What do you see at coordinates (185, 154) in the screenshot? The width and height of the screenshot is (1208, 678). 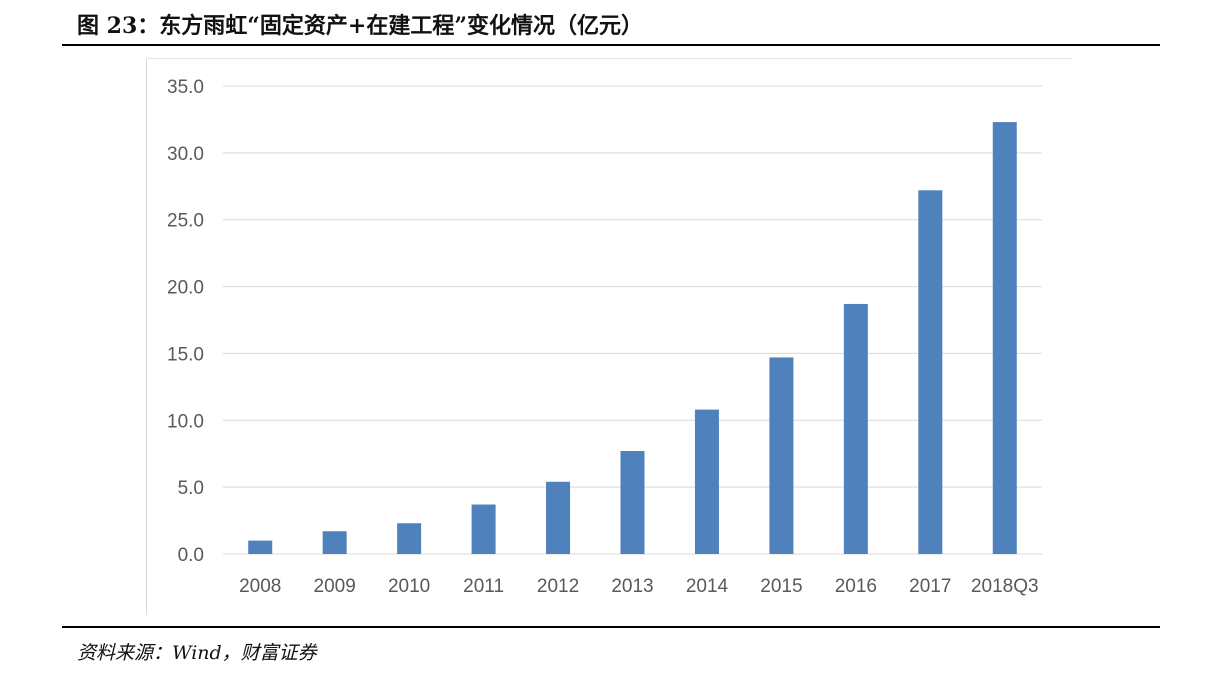 I see `y-tick-label: 30.0` at bounding box center [185, 154].